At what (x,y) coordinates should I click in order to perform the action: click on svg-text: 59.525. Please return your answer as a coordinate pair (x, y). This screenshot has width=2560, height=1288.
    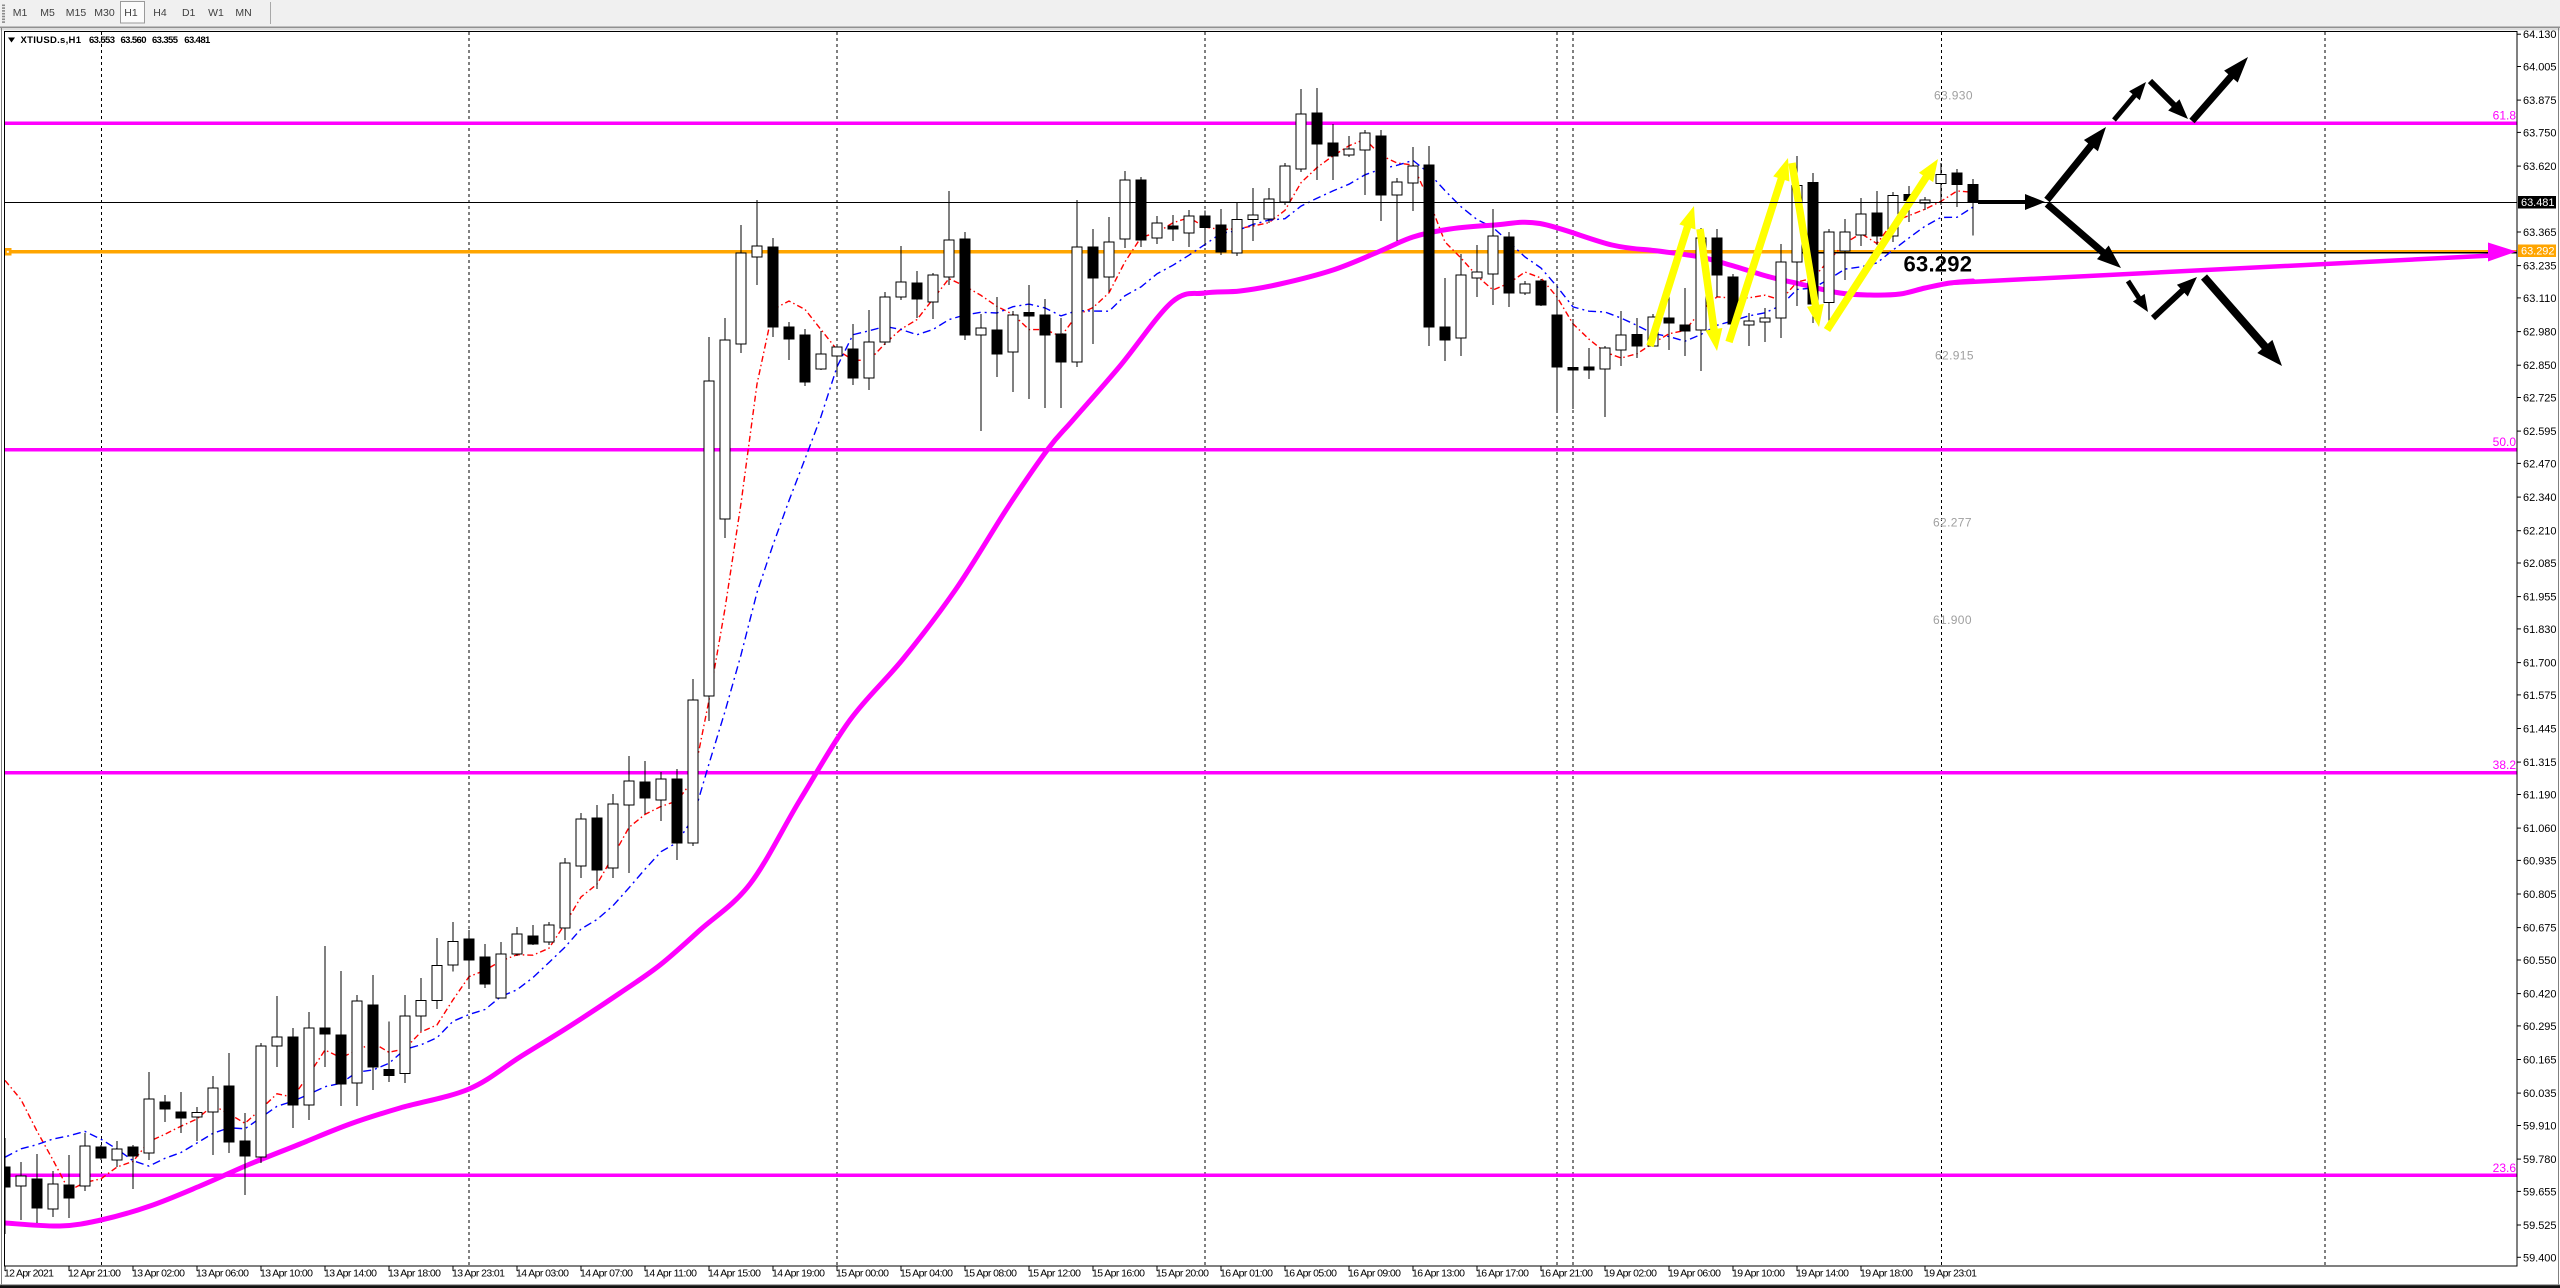
    Looking at the image, I should click on (2540, 1226).